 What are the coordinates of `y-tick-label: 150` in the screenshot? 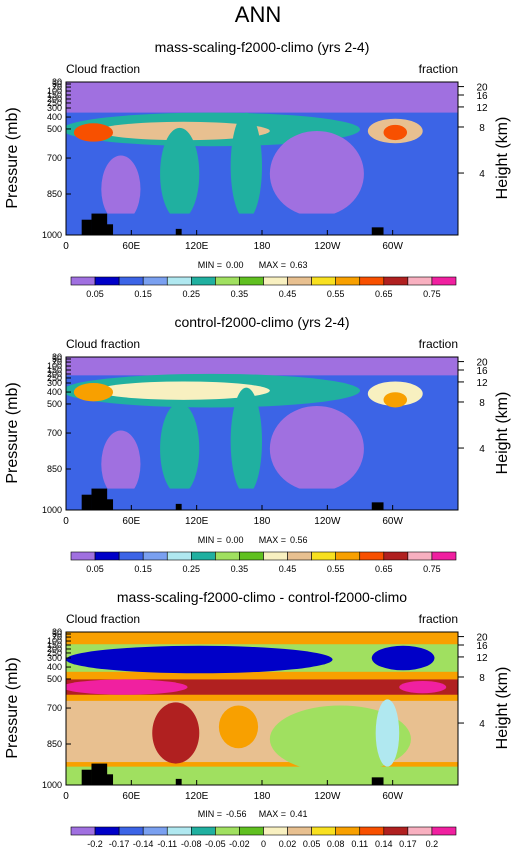 It's located at (54, 645).